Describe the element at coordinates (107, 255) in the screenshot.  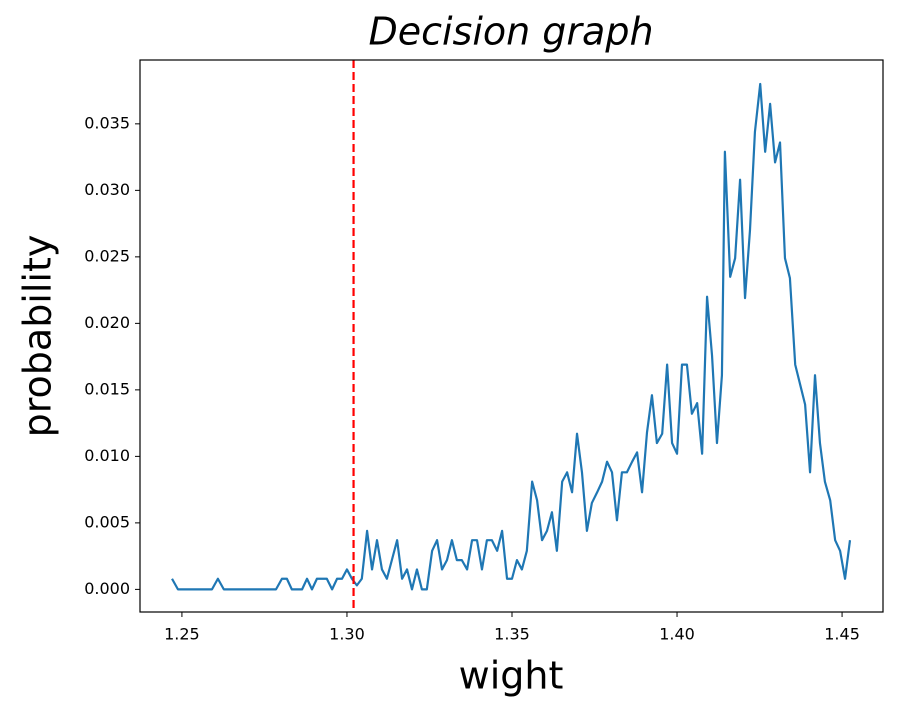
I see `y-tick-label: 0.025` at that location.